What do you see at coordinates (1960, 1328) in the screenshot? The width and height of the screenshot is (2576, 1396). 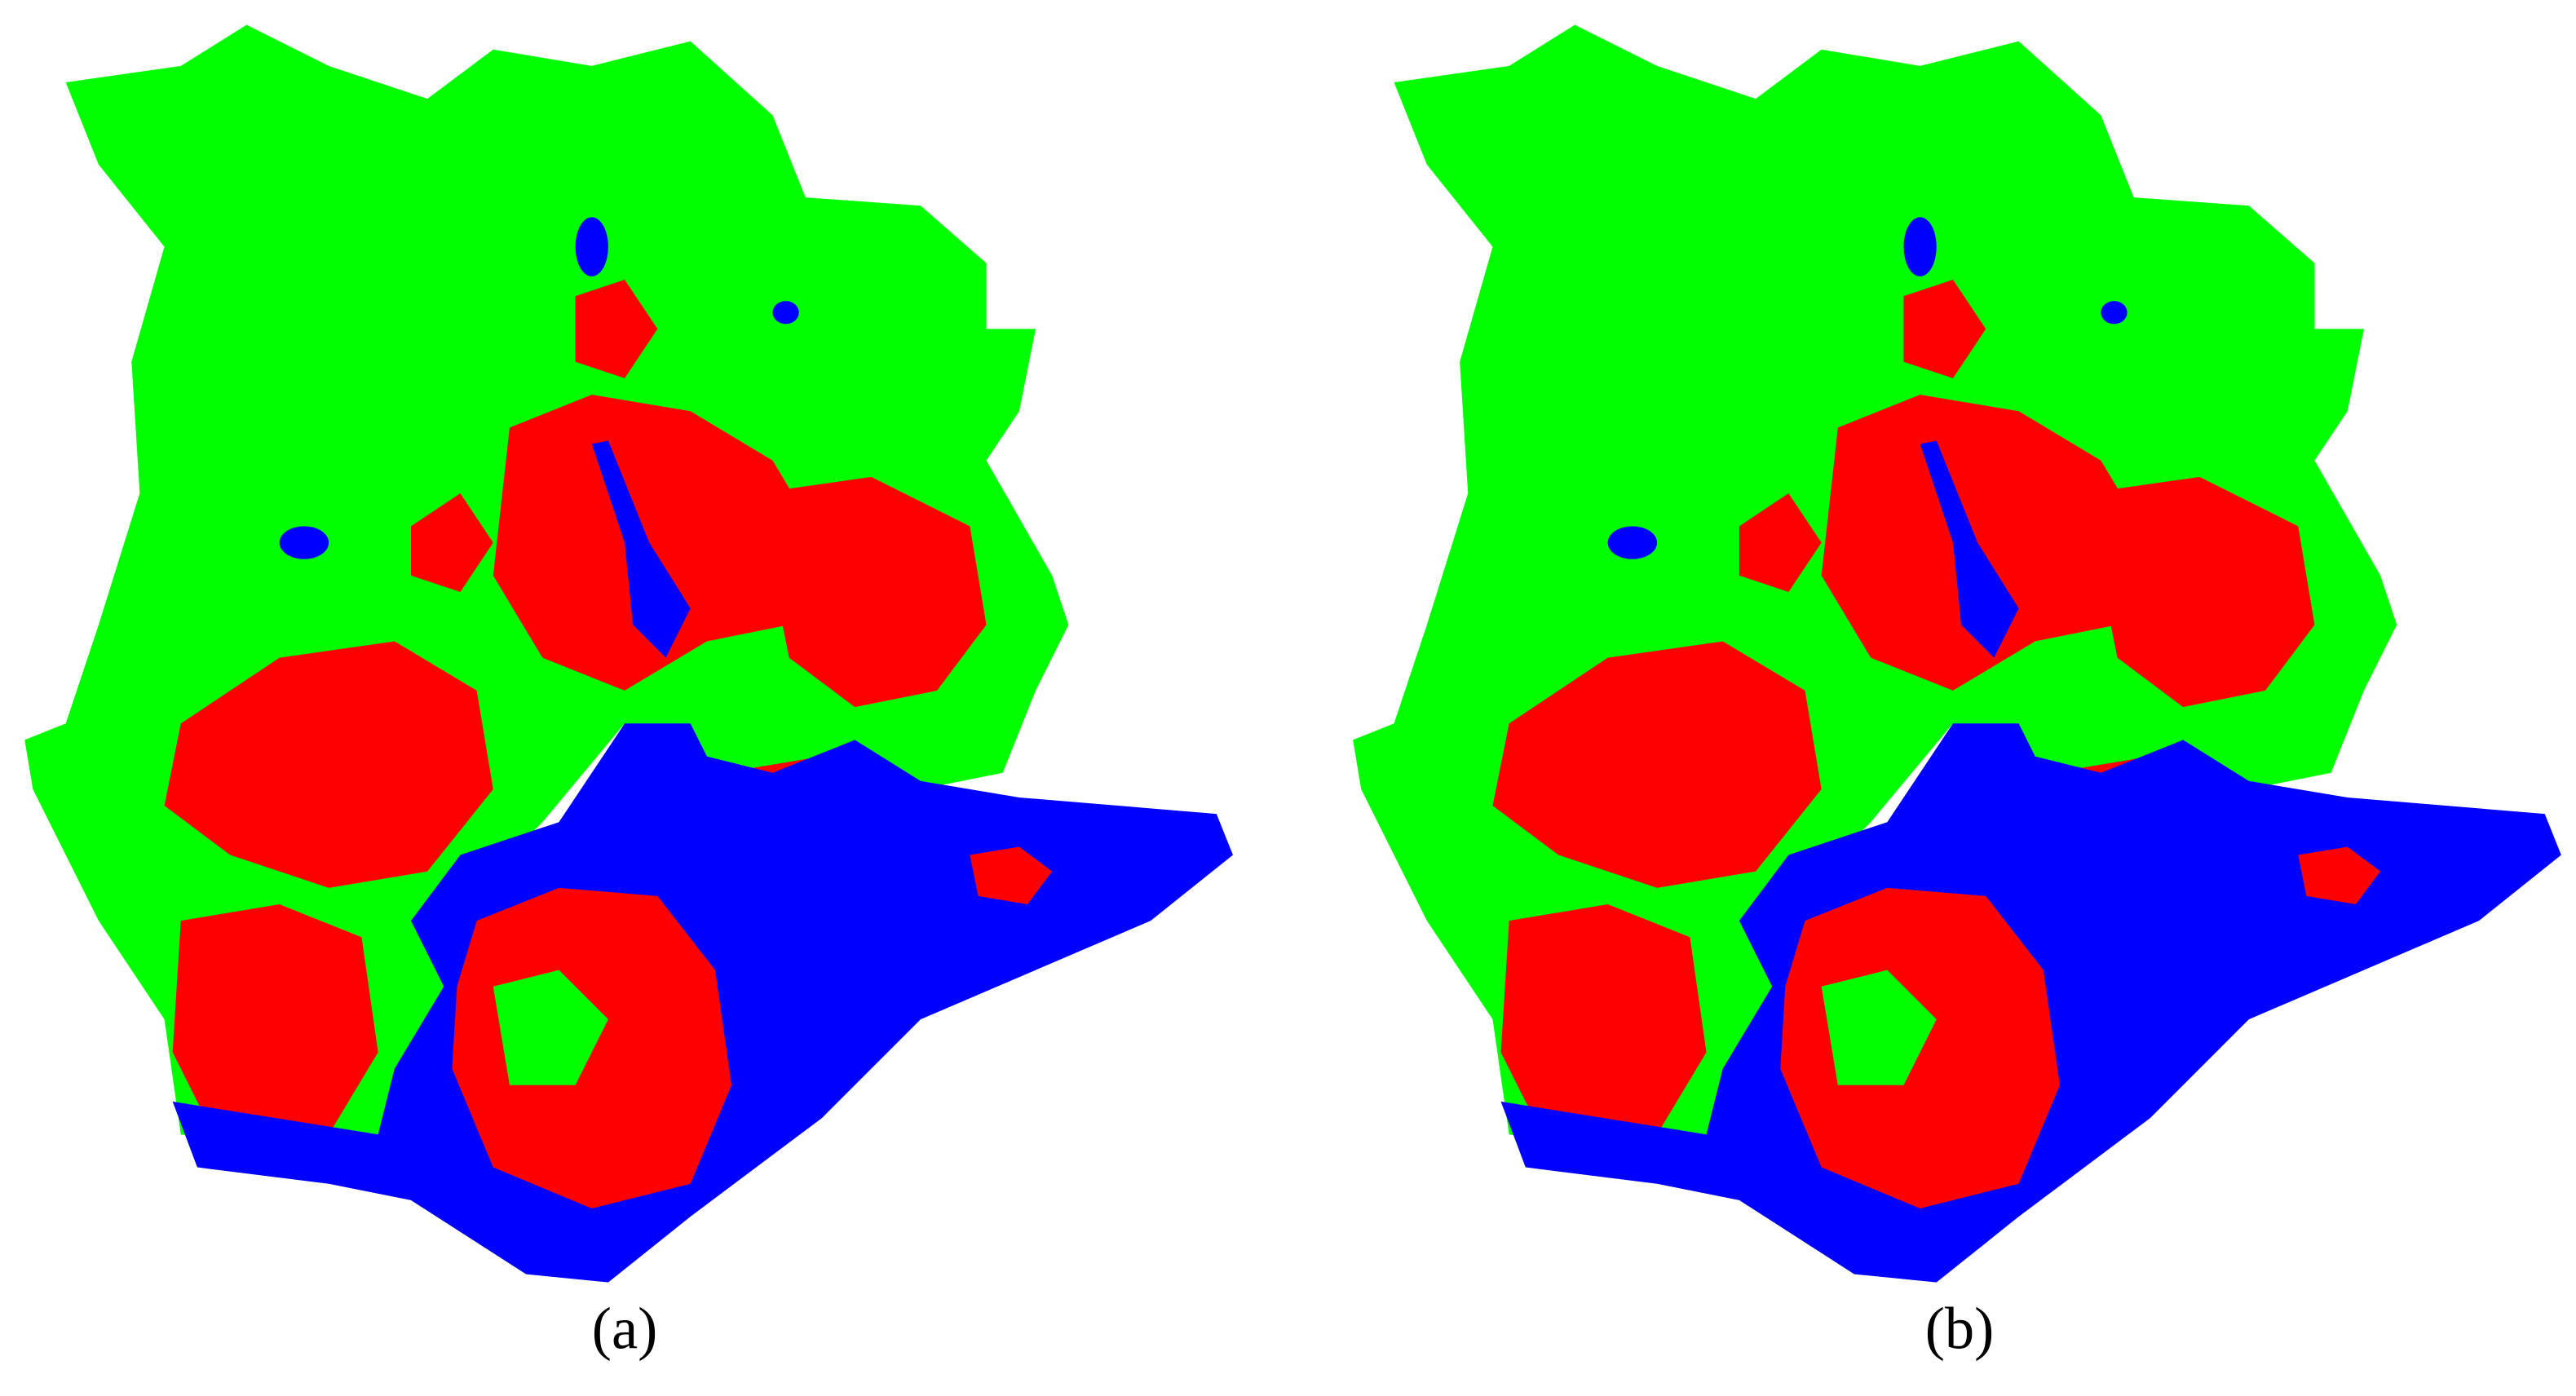 I see `panel-label: (b)` at bounding box center [1960, 1328].